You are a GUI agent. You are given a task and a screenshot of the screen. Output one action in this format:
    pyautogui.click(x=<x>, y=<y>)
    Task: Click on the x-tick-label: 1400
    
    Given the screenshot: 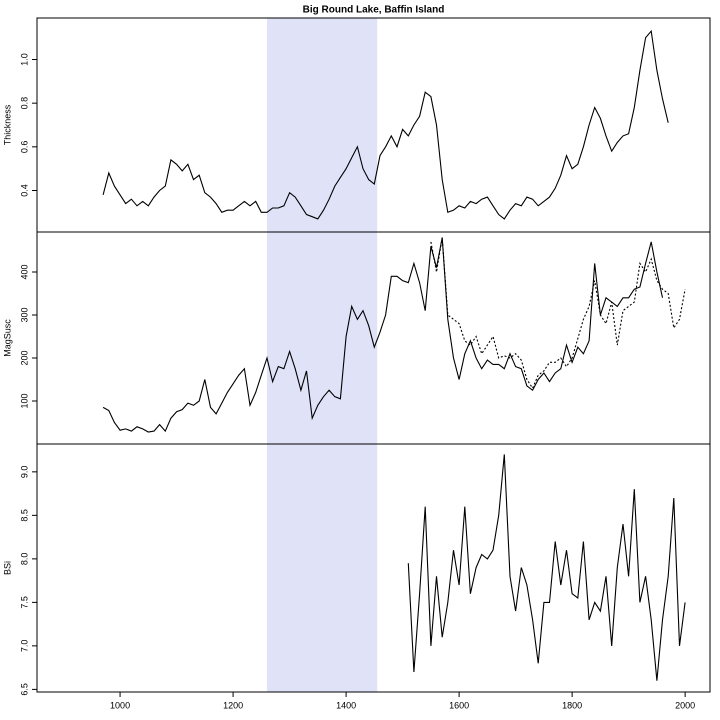 What is the action you would take?
    pyautogui.click(x=346, y=705)
    